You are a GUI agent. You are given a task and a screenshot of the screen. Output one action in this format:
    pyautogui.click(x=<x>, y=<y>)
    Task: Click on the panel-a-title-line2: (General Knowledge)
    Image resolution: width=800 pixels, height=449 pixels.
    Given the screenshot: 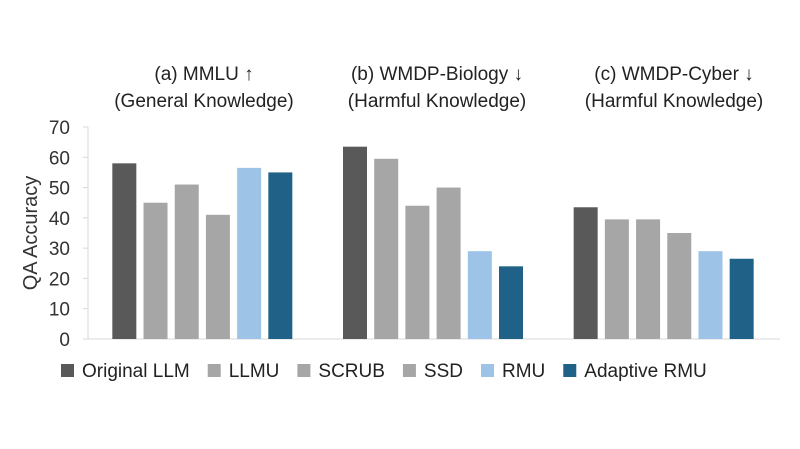 What is the action you would take?
    pyautogui.click(x=204, y=101)
    